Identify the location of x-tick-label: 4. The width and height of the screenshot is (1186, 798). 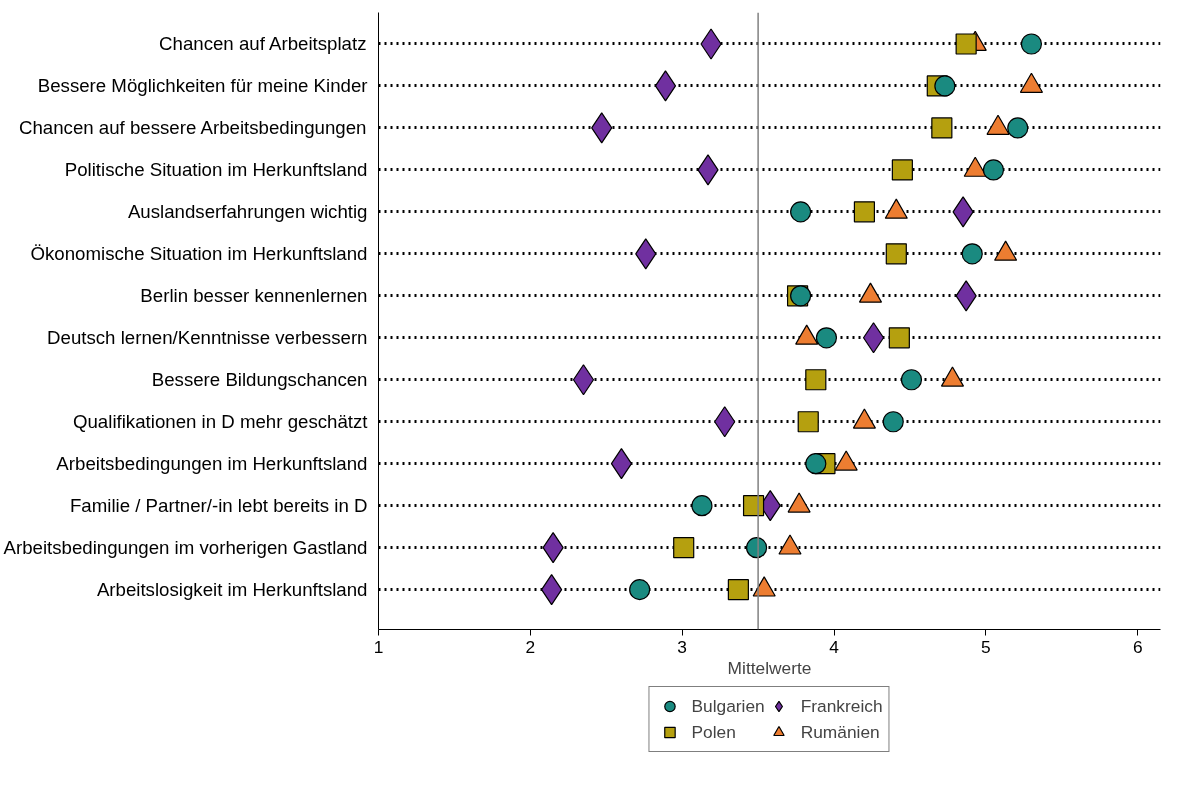
(834, 646).